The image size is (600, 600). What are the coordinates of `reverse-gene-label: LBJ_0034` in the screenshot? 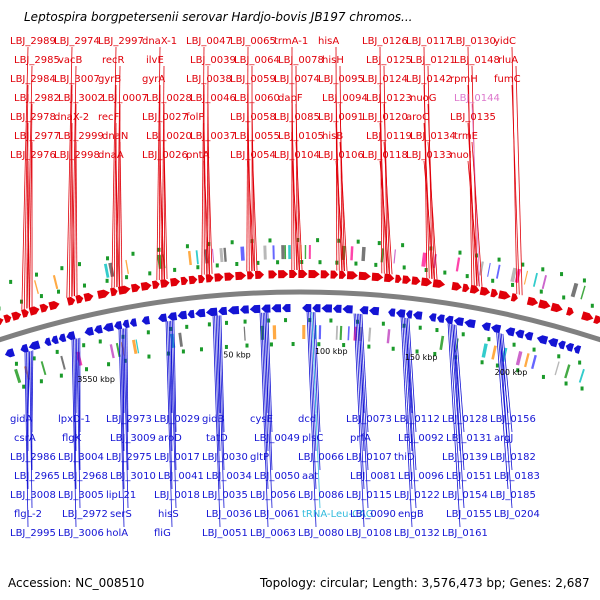 It's located at (229, 476).